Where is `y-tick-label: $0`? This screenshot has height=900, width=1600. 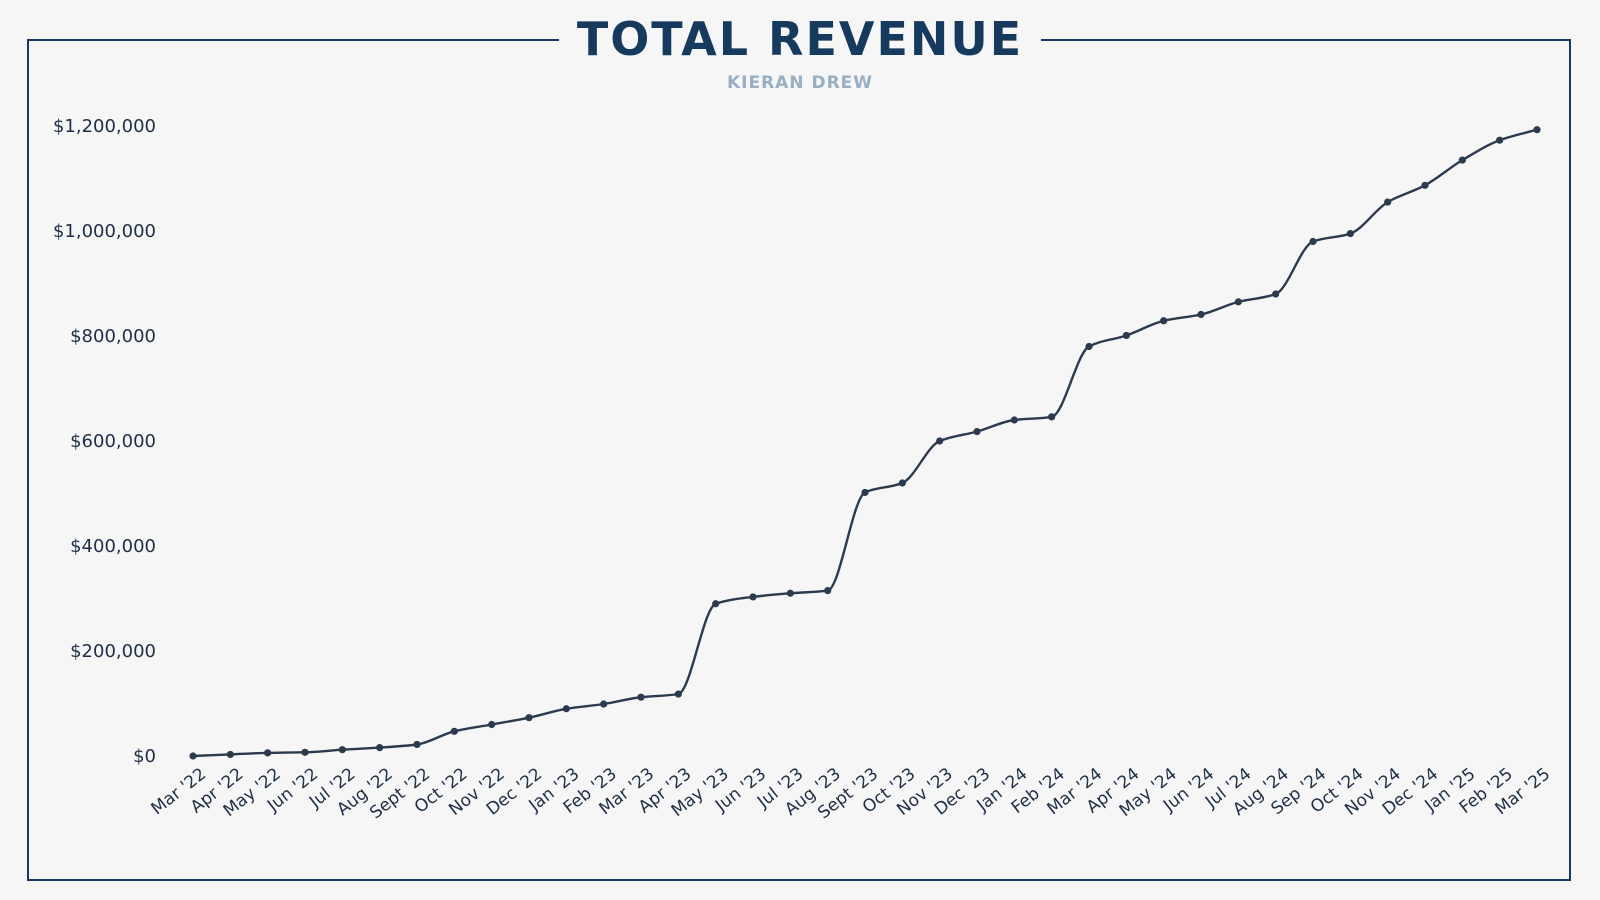
y-tick-label: $0 is located at coordinates (144, 756).